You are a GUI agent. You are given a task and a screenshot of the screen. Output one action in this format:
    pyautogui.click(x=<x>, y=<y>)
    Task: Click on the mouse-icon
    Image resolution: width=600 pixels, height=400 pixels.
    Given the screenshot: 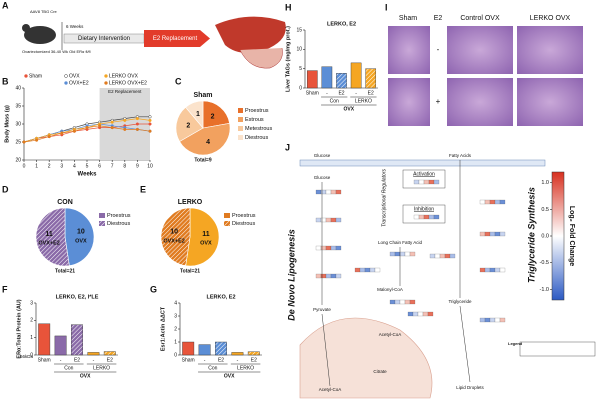 What is the action you would take?
    pyautogui.click(x=40, y=35)
    